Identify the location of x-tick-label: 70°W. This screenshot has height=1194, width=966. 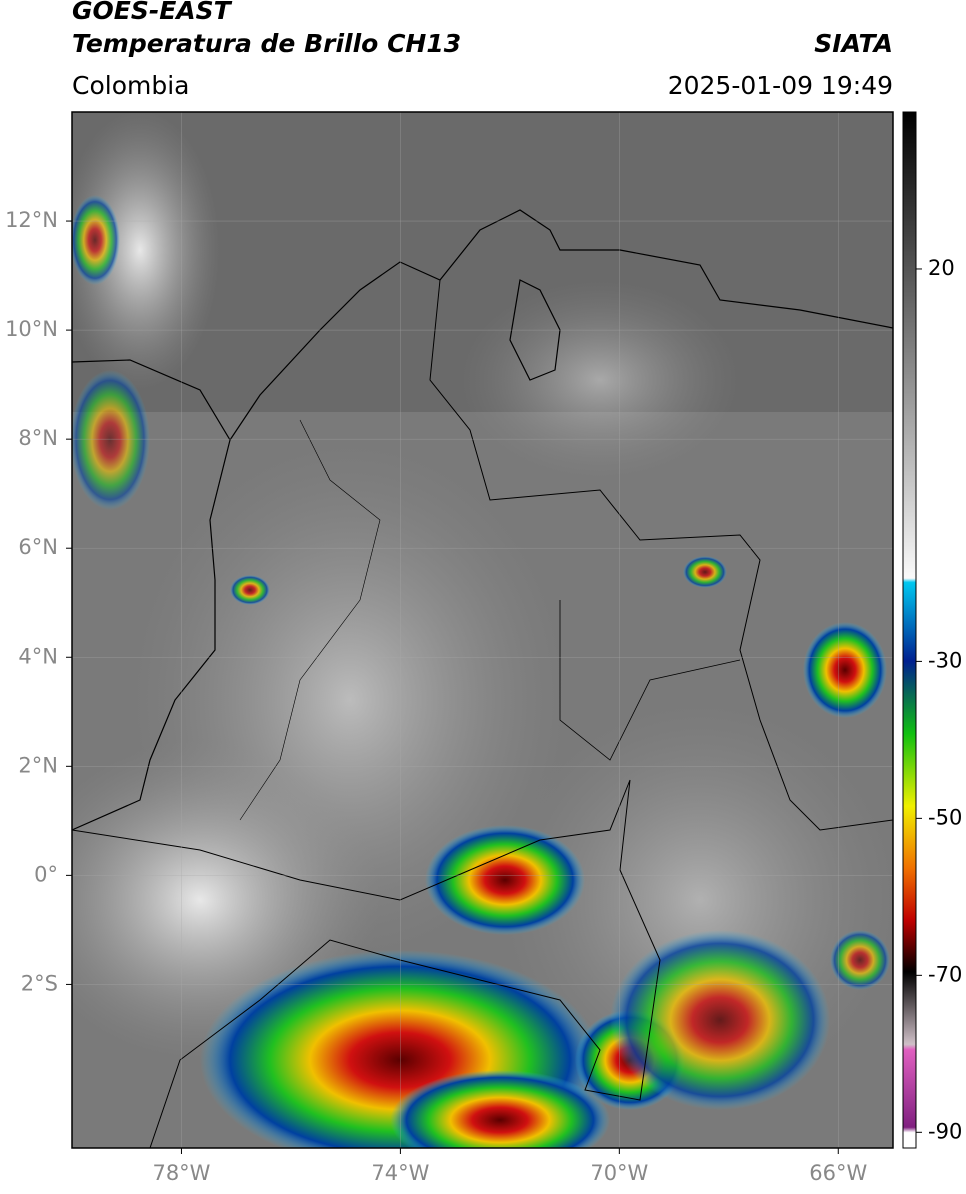
(619, 1173).